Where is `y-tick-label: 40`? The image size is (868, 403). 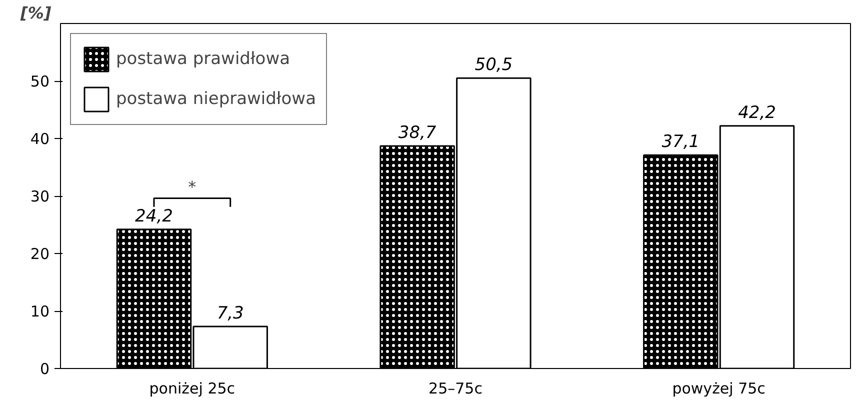 y-tick-label: 40 is located at coordinates (40, 139).